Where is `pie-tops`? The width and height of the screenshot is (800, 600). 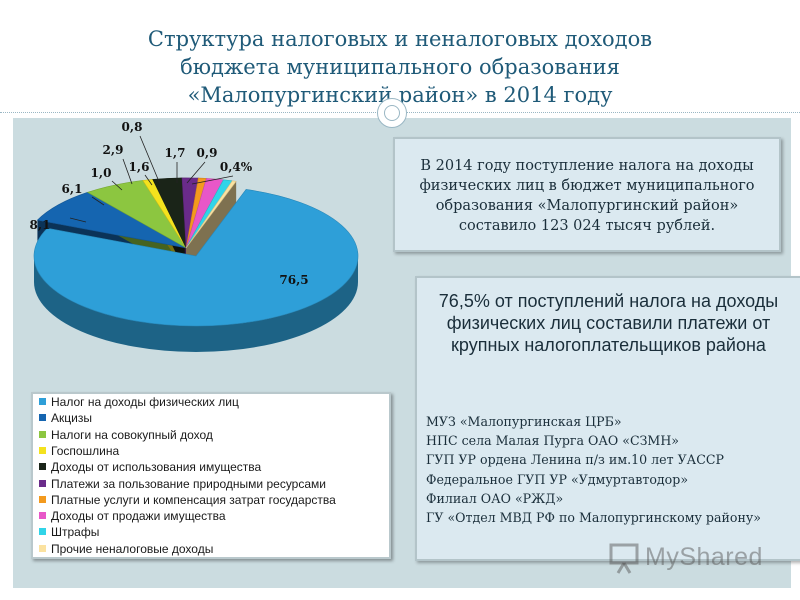
pie-tops is located at coordinates (196, 252).